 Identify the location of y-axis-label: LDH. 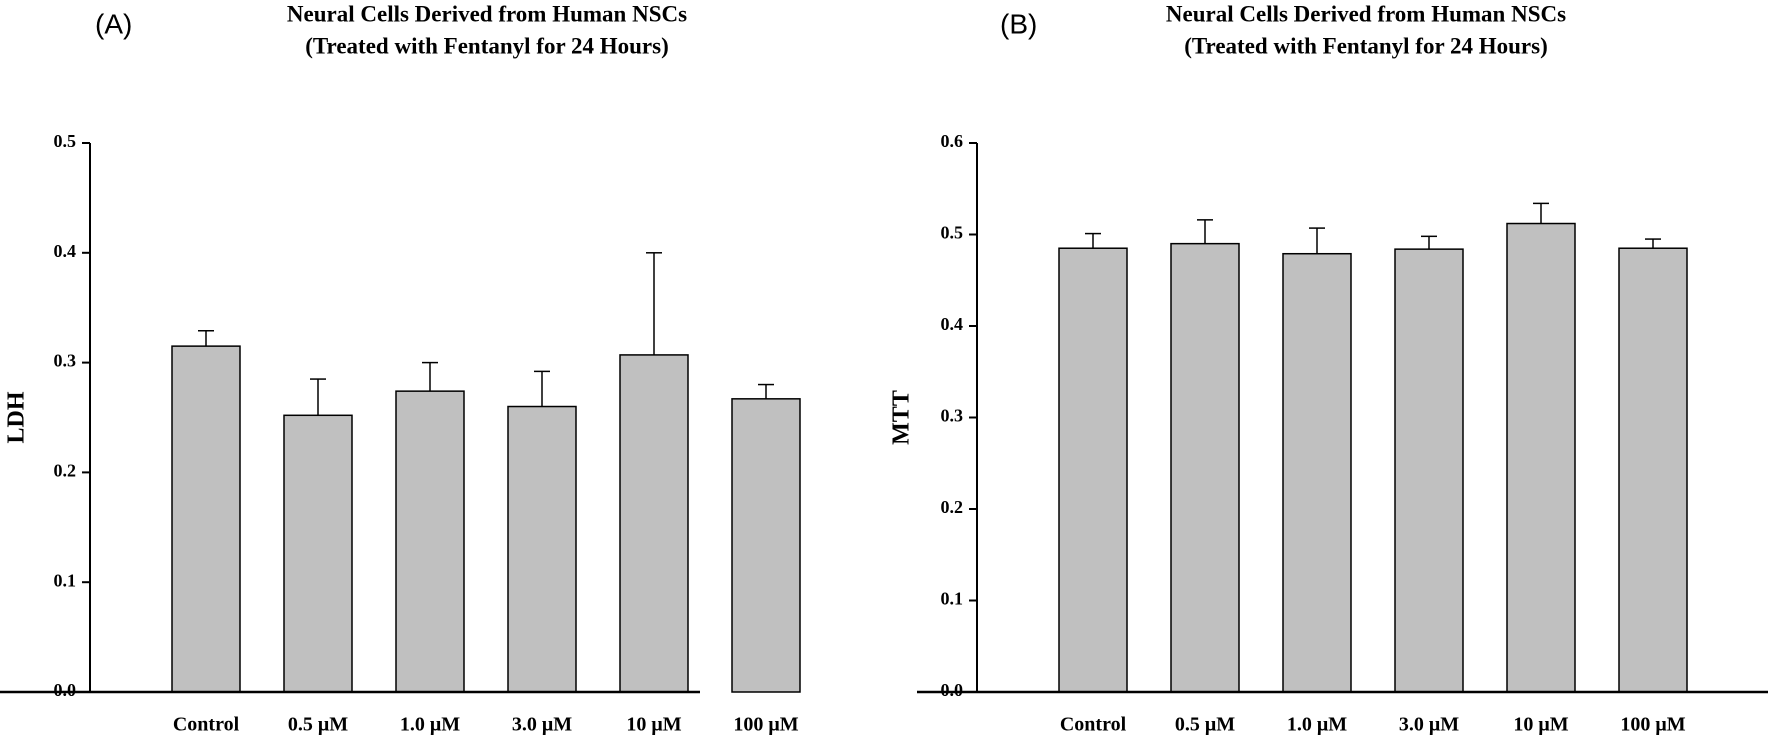
(17, 417).